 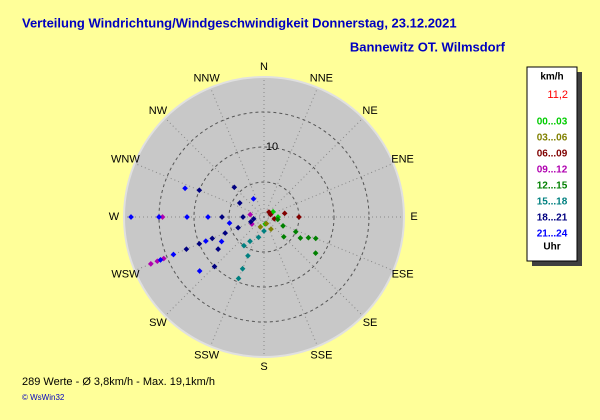 What do you see at coordinates (272, 147) in the screenshot?
I see `r-tick-label: 10` at bounding box center [272, 147].